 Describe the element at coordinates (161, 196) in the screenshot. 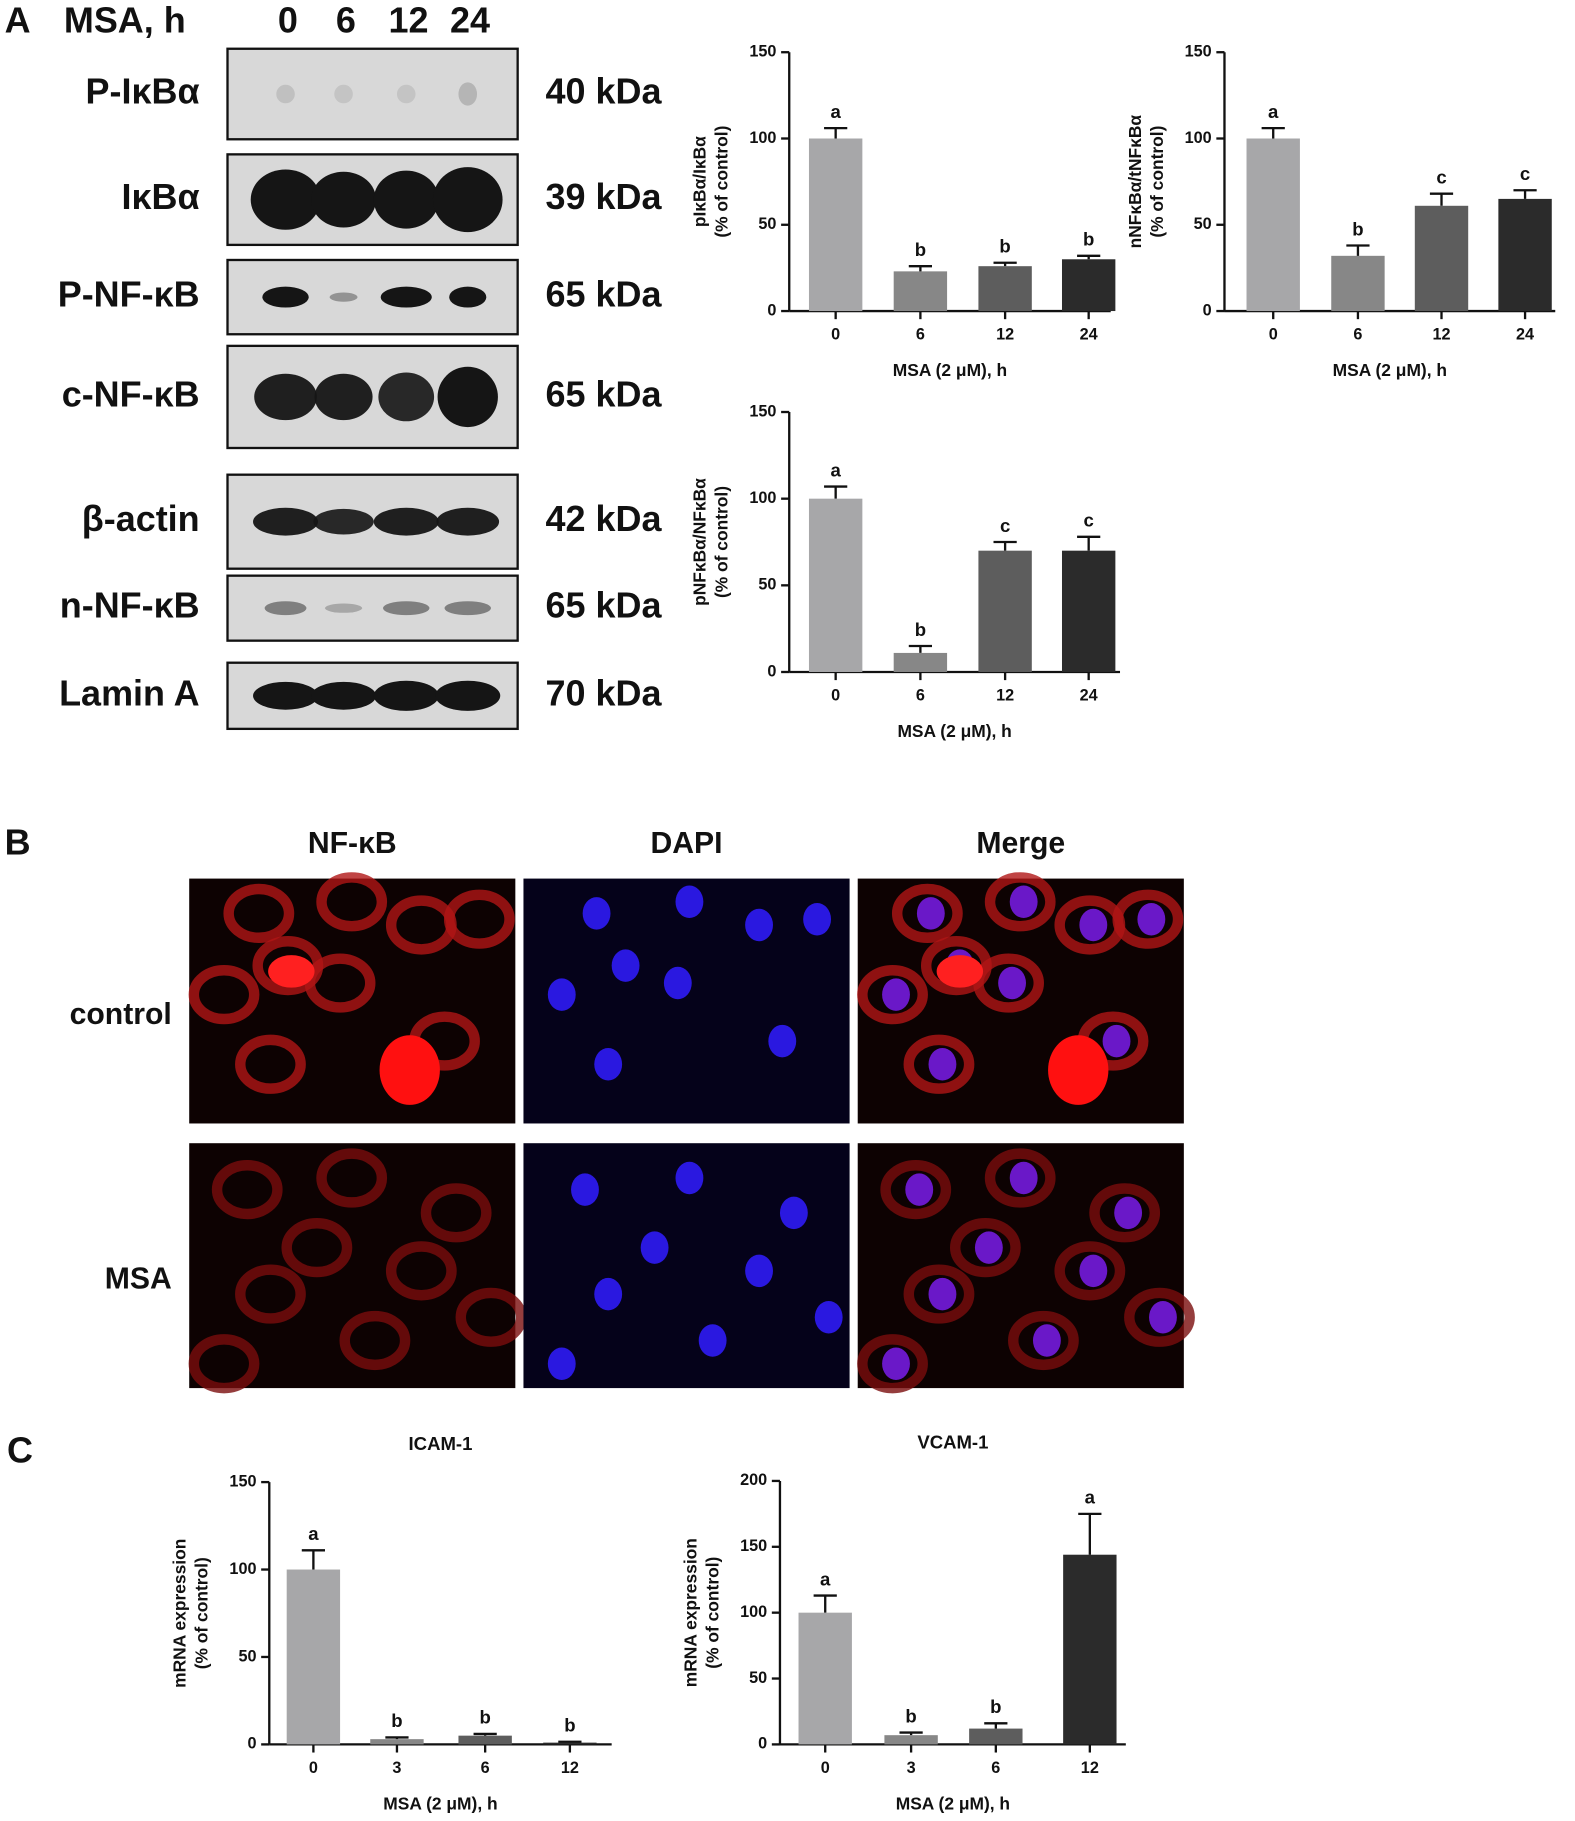

I see `protein-label: IκBα` at that location.